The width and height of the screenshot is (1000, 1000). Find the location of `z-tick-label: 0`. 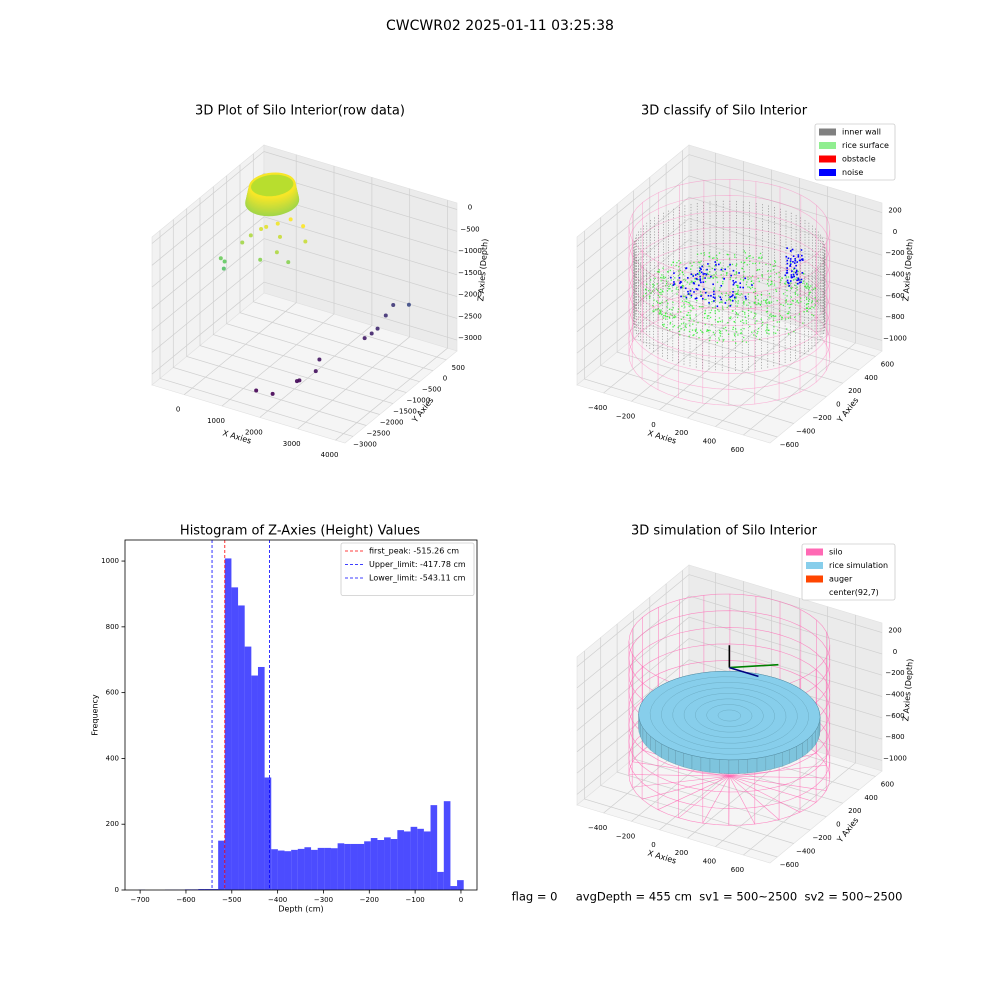

z-tick-label: 0 is located at coordinates (470, 208).